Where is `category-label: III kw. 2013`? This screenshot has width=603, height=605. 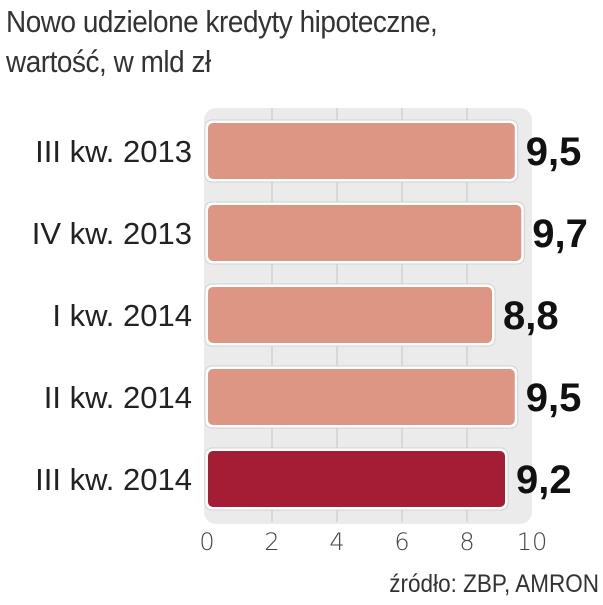
category-label: III kw. 2013 is located at coordinates (113, 151).